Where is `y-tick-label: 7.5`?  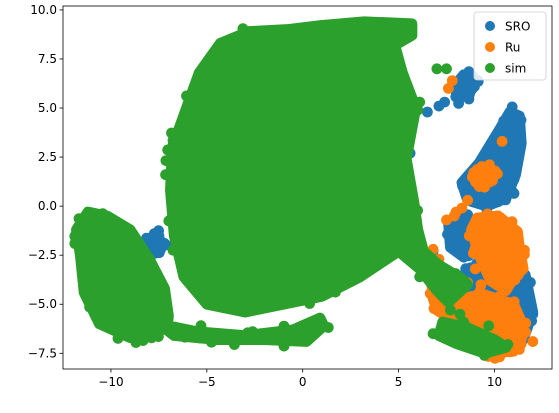
y-tick-label: 7.5 is located at coordinates (47, 59).